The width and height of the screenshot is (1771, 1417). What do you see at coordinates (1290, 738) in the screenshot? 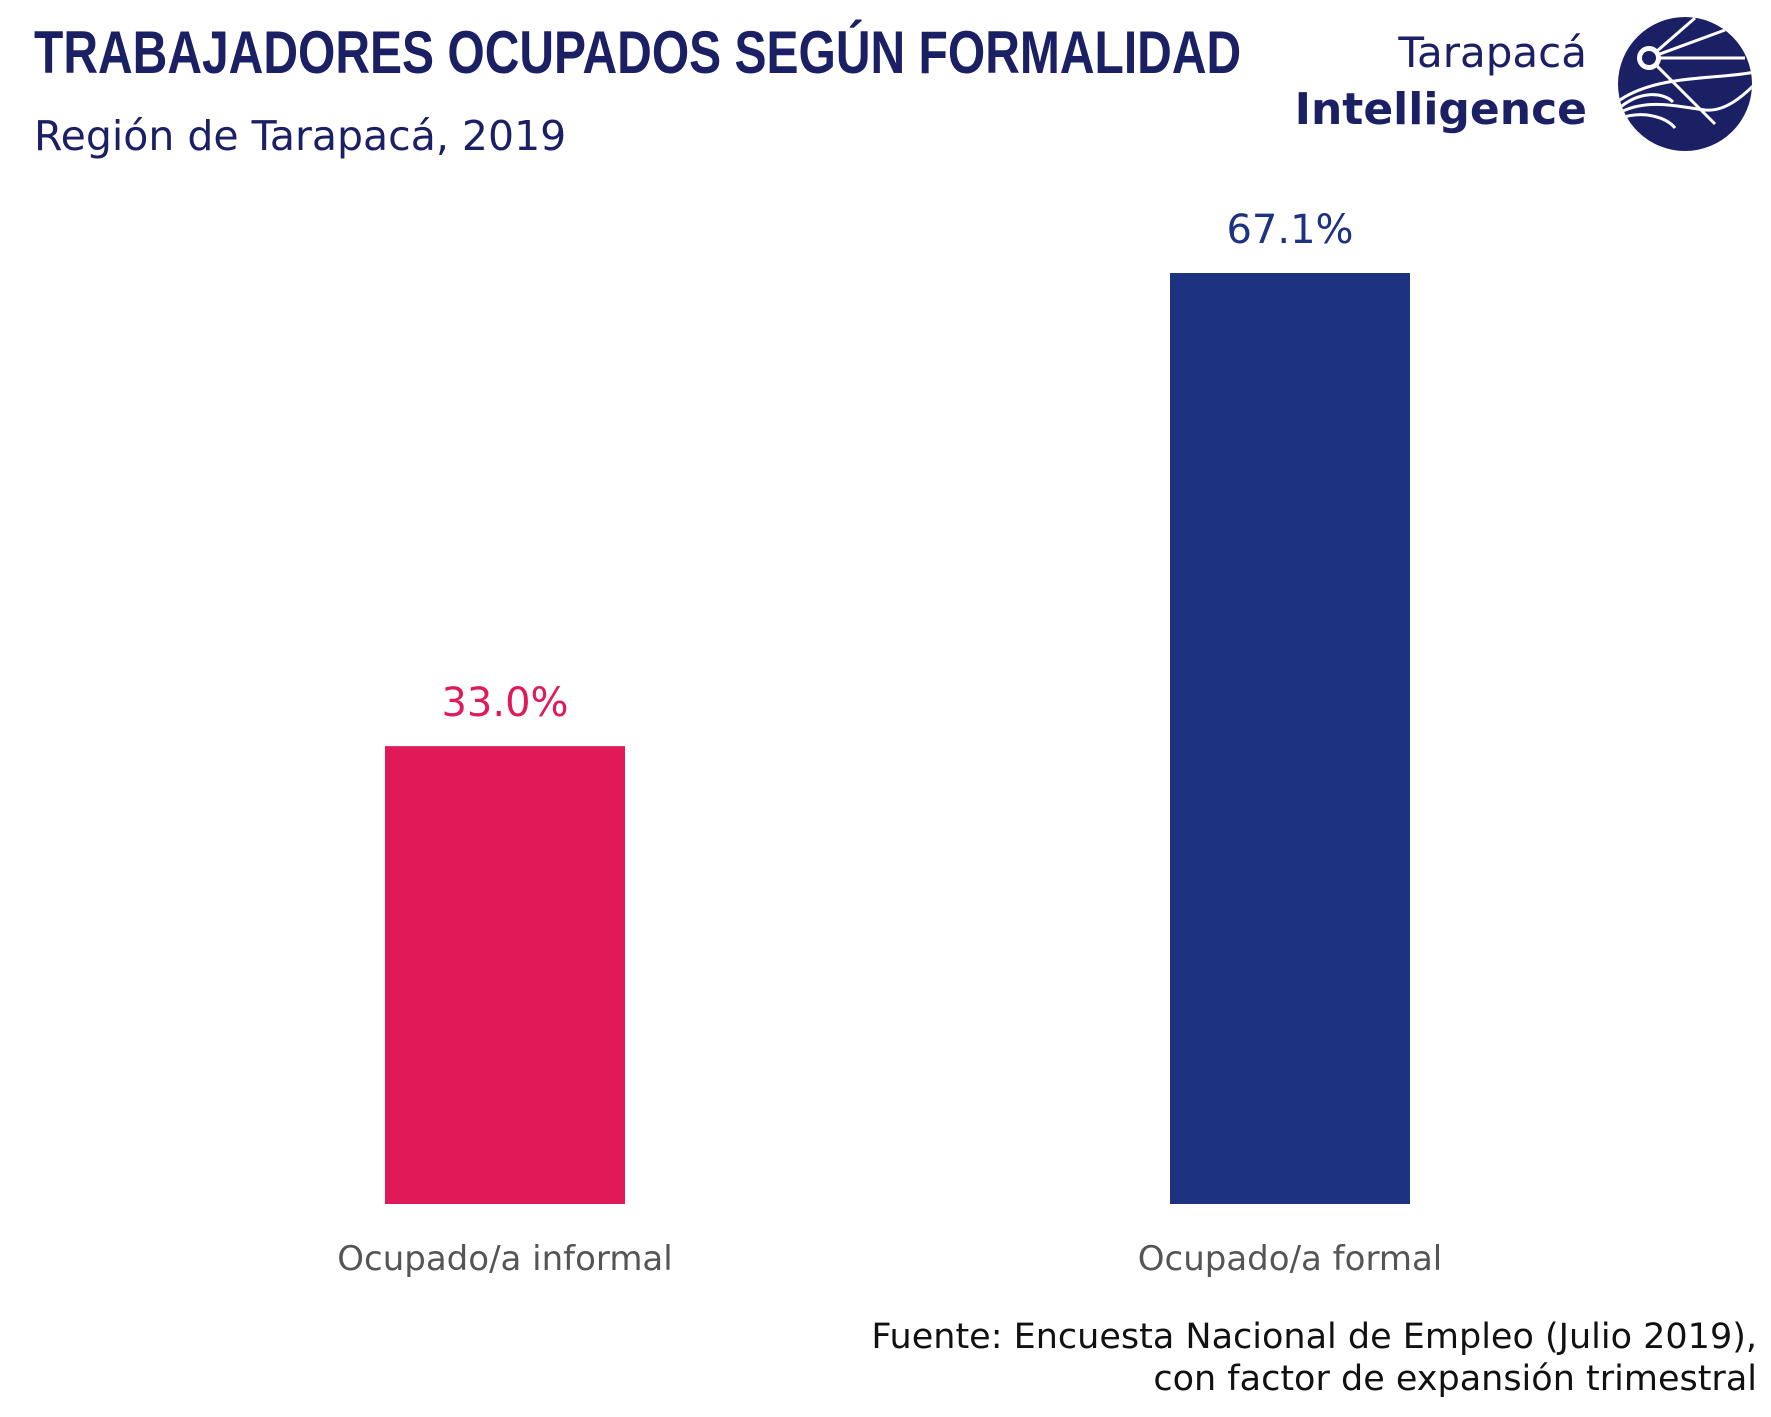
I see `bar-formal` at bounding box center [1290, 738].